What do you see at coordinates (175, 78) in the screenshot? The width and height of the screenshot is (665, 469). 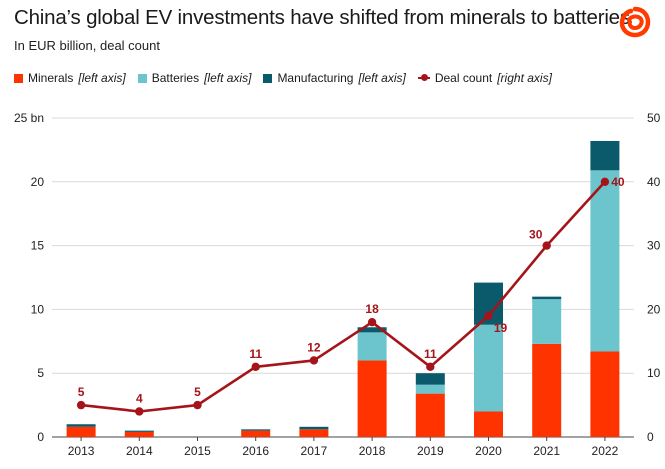 I see `legend-label-batteries: Batteries` at bounding box center [175, 78].